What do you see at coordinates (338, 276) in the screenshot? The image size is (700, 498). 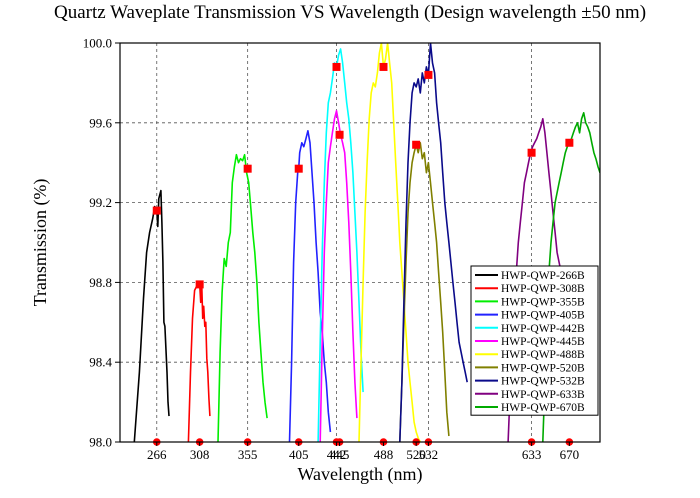 I see `series-line-hwp-qwp-445b` at bounding box center [338, 276].